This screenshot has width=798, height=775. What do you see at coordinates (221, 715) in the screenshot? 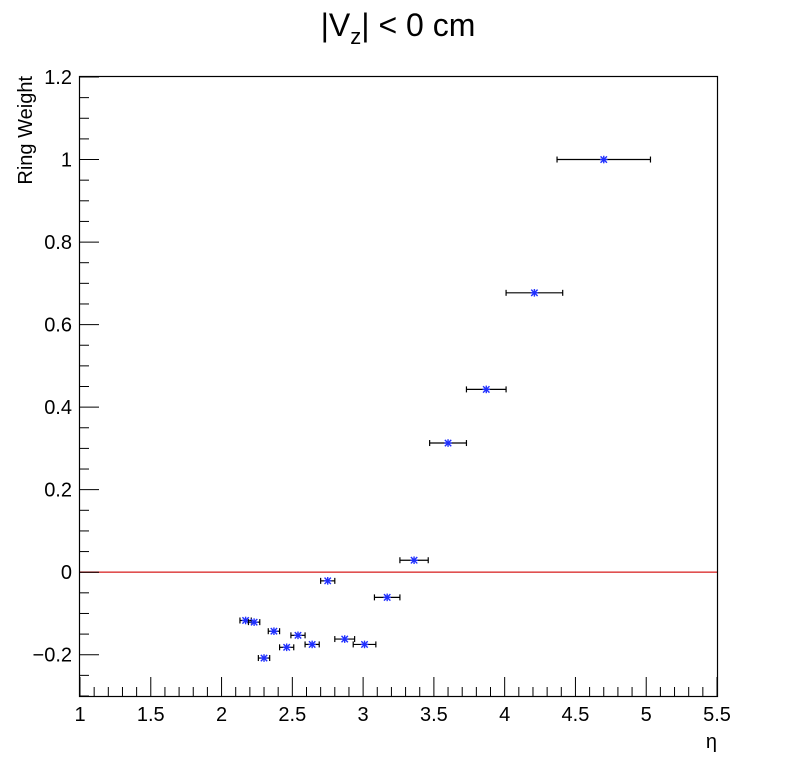
I see `x-tick-label: 2` at bounding box center [221, 715].